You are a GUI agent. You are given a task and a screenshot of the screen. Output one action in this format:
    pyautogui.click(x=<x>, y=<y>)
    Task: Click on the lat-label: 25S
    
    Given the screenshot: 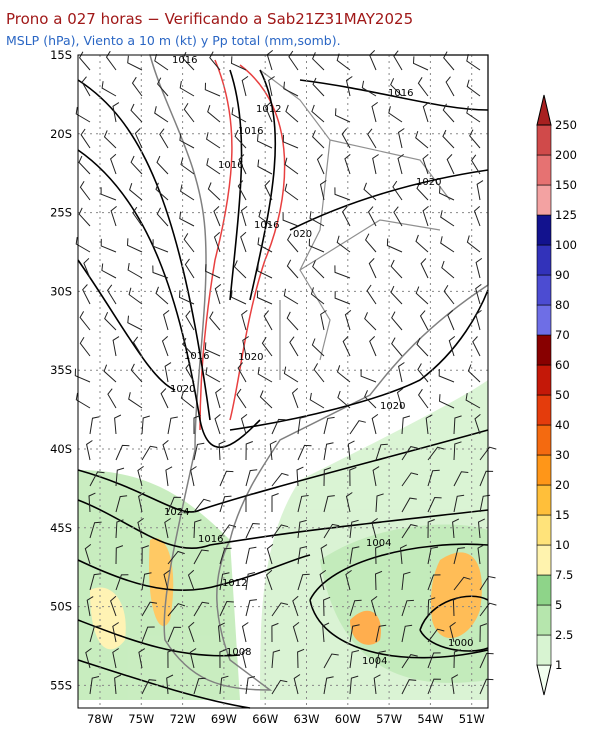 What is the action you would take?
    pyautogui.click(x=61, y=213)
    